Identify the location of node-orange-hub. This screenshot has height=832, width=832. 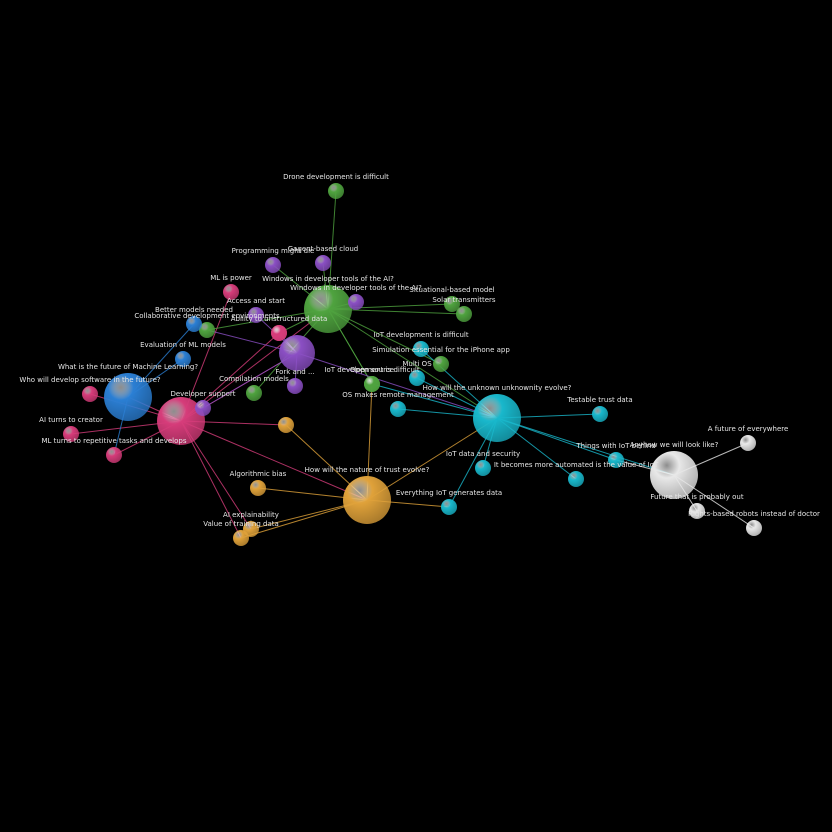
(367, 500).